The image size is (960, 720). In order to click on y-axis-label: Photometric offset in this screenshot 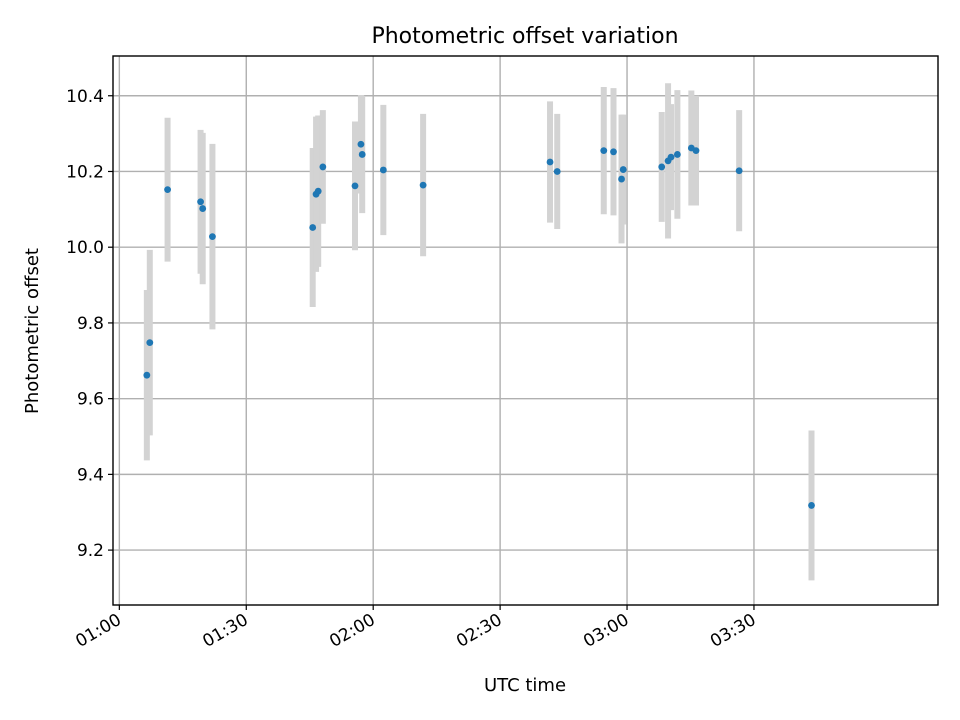, I will do `click(32, 331)`.